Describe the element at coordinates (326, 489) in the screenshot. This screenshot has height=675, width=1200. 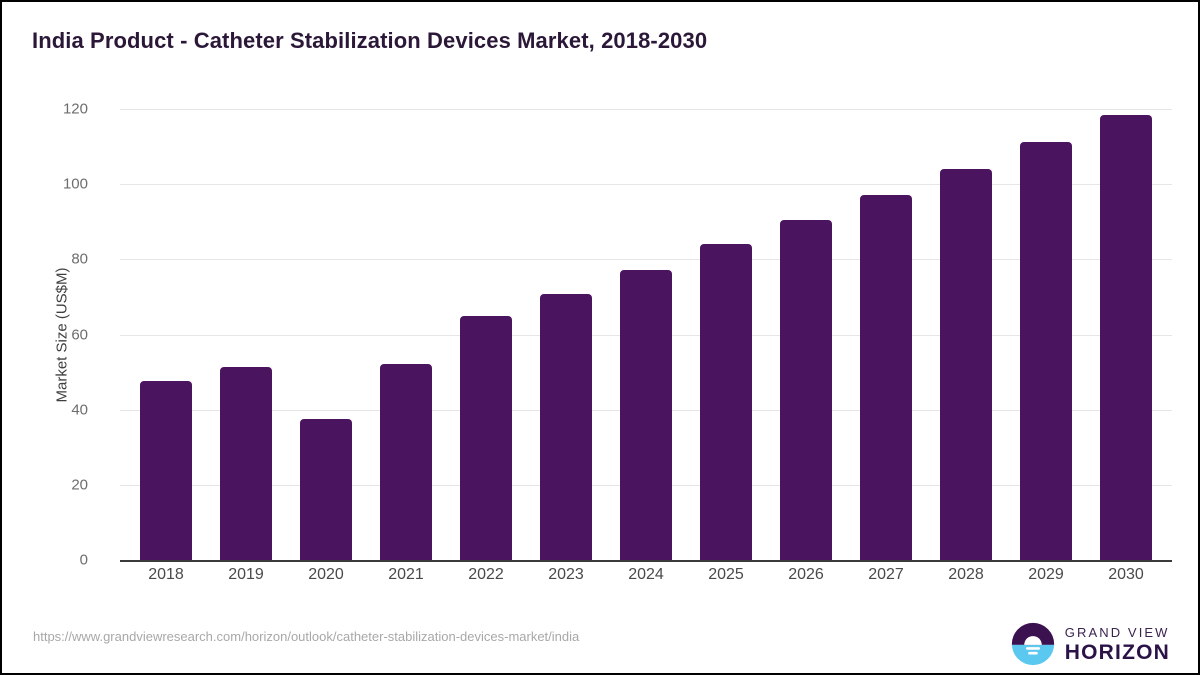
I see `bar-2020` at that location.